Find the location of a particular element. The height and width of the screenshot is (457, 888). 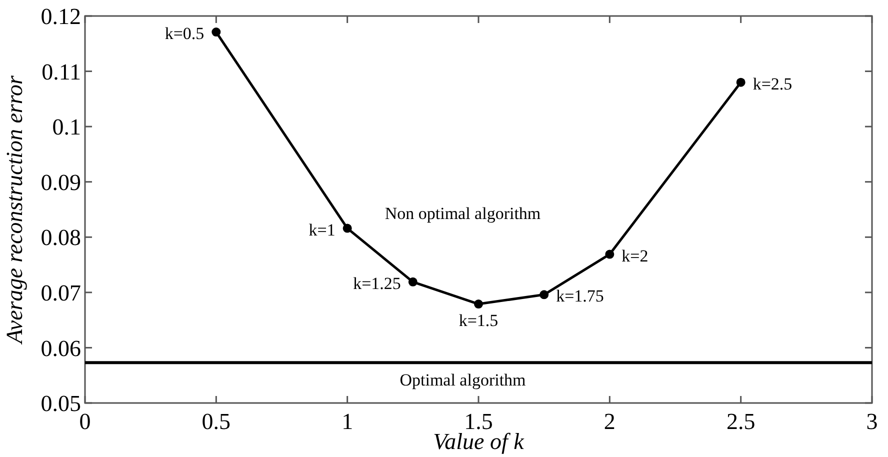

y-tick-label: 0.07 is located at coordinates (60, 293).